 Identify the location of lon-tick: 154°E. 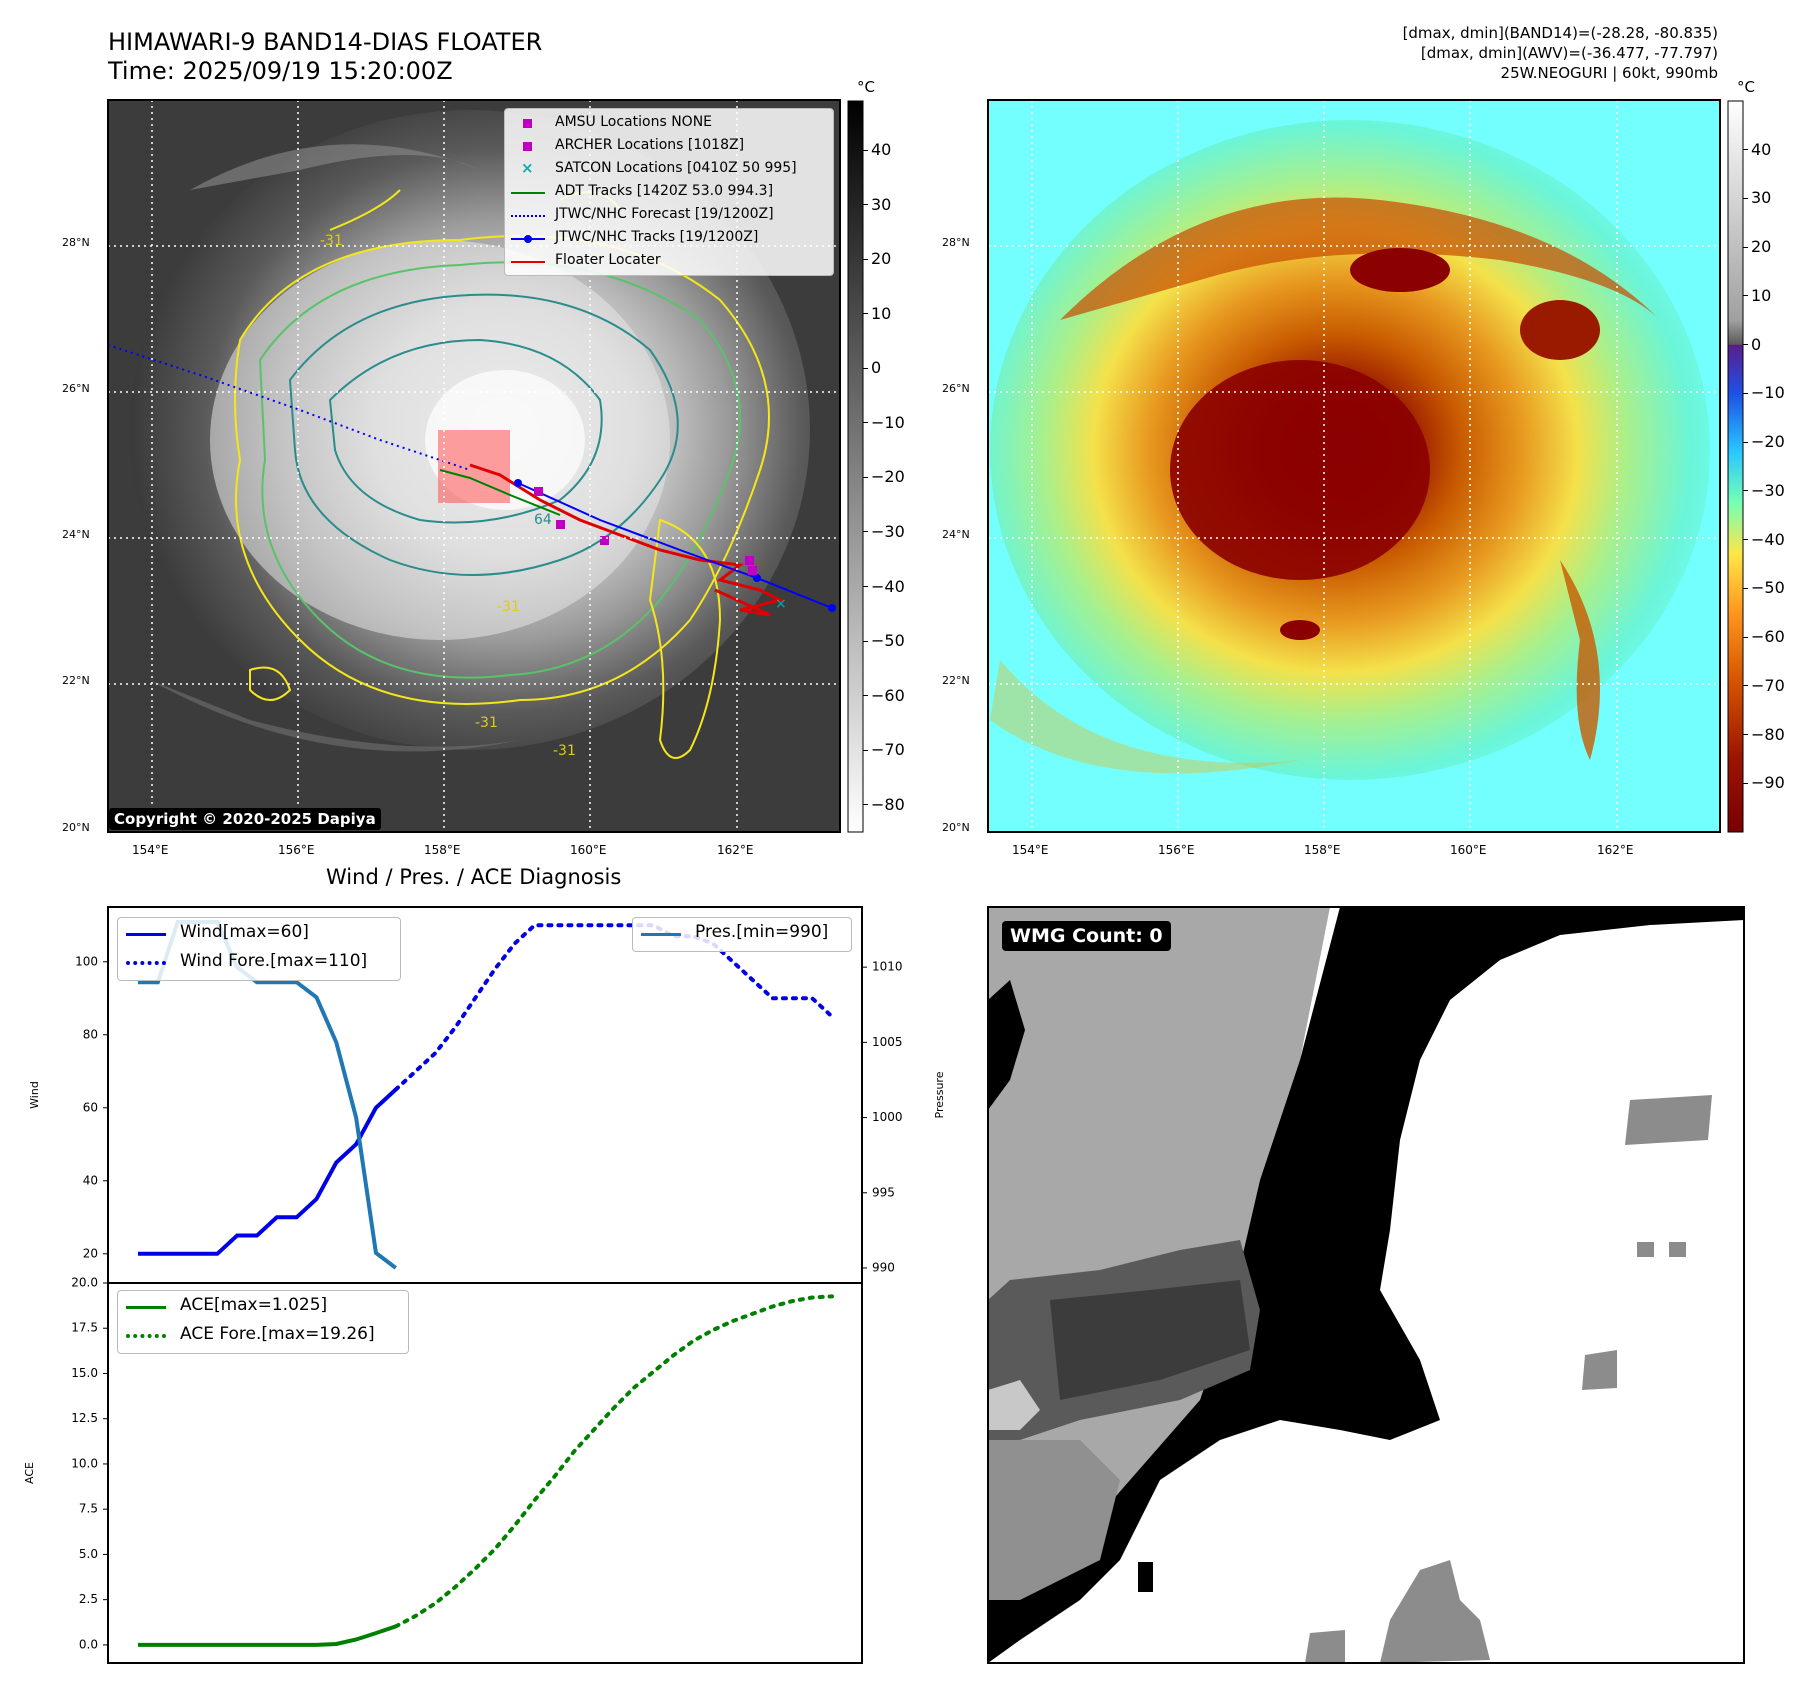
(1030, 850).